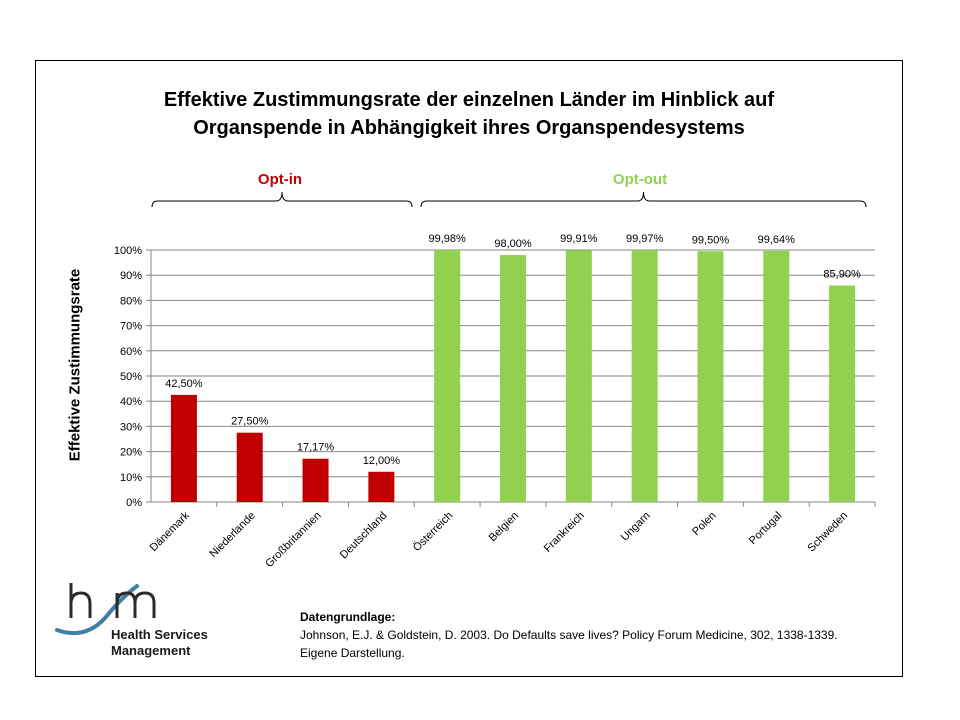 This screenshot has width=960, height=720. I want to click on logo-text: Health Services Management, so click(159, 643).